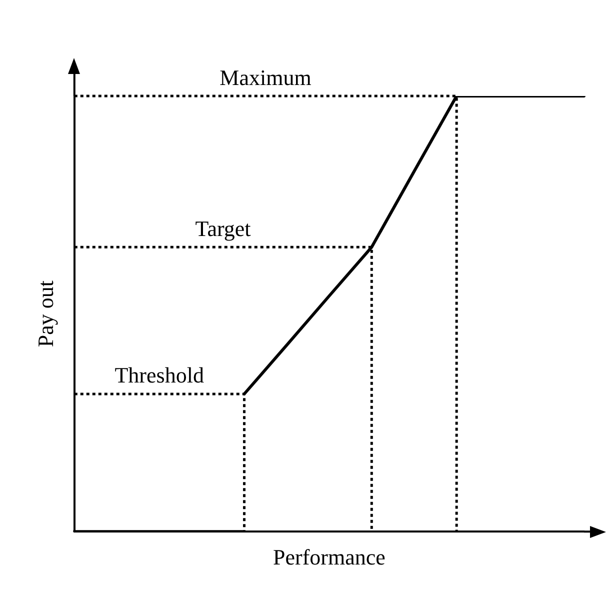  Describe the element at coordinates (45, 314) in the screenshot. I see `y-axis-title: Pay out` at that location.